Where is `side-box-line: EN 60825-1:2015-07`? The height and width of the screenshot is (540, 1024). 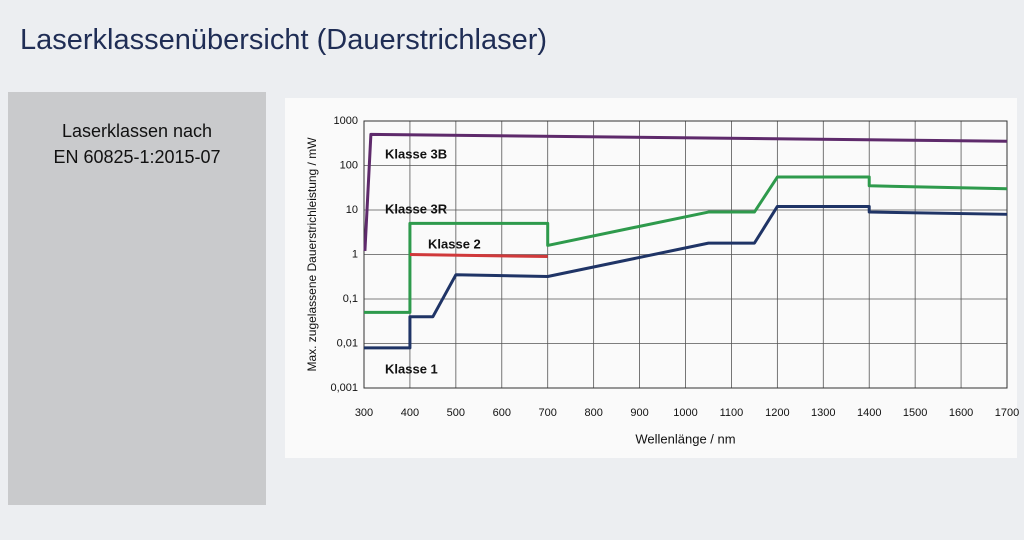
side-box-line: EN 60825-1:2015-07 is located at coordinates (137, 157).